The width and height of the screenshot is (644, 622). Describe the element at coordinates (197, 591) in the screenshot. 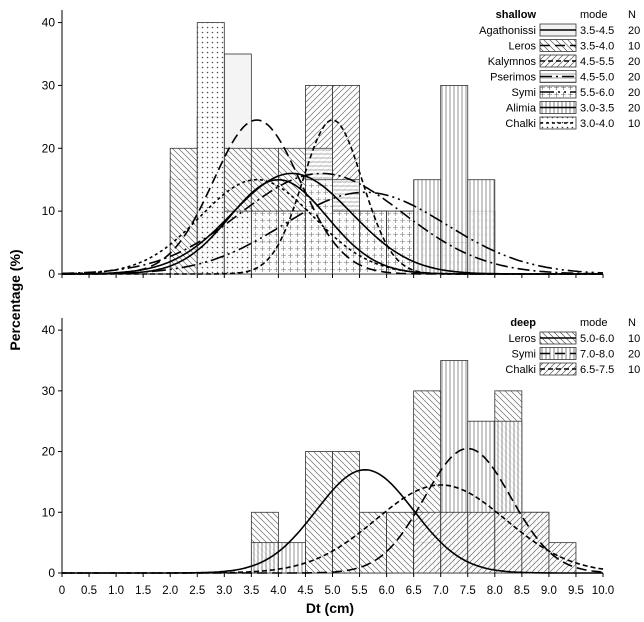

I see `x-tick-label: 2.5` at that location.